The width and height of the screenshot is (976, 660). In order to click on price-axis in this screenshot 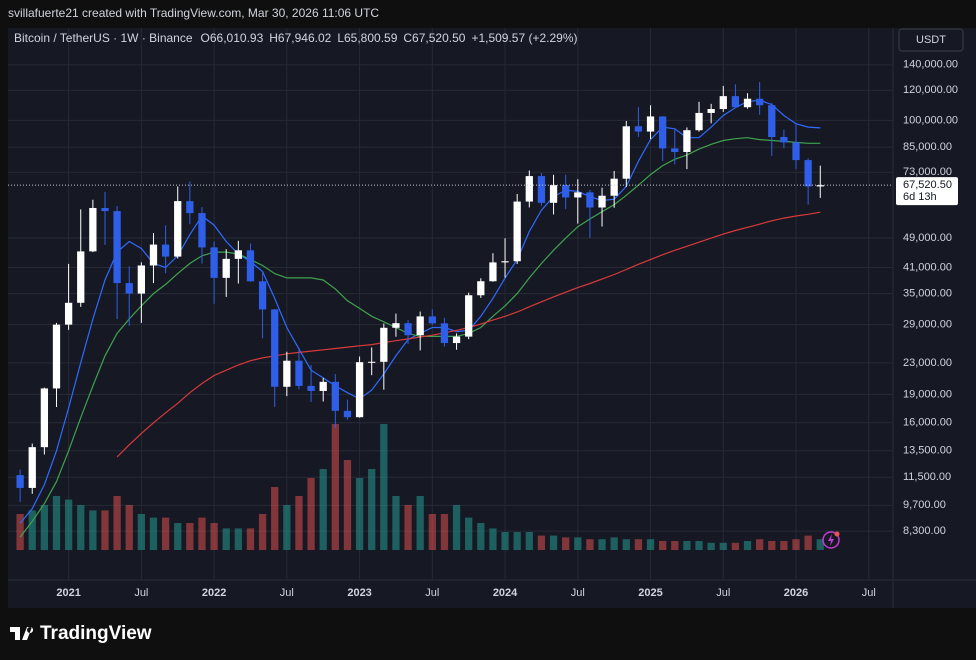, I will do `click(934, 318)`.